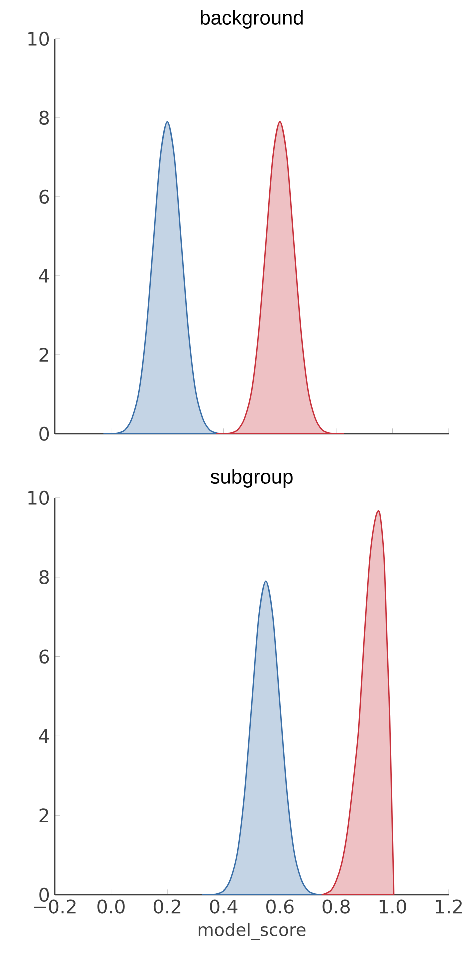  Describe the element at coordinates (111, 907) in the screenshot. I see `x-tick-label: 0.0` at that location.